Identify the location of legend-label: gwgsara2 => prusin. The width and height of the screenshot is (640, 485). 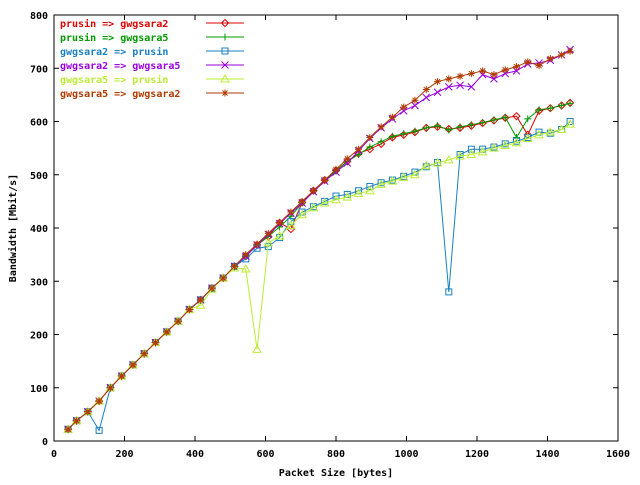
(114, 52).